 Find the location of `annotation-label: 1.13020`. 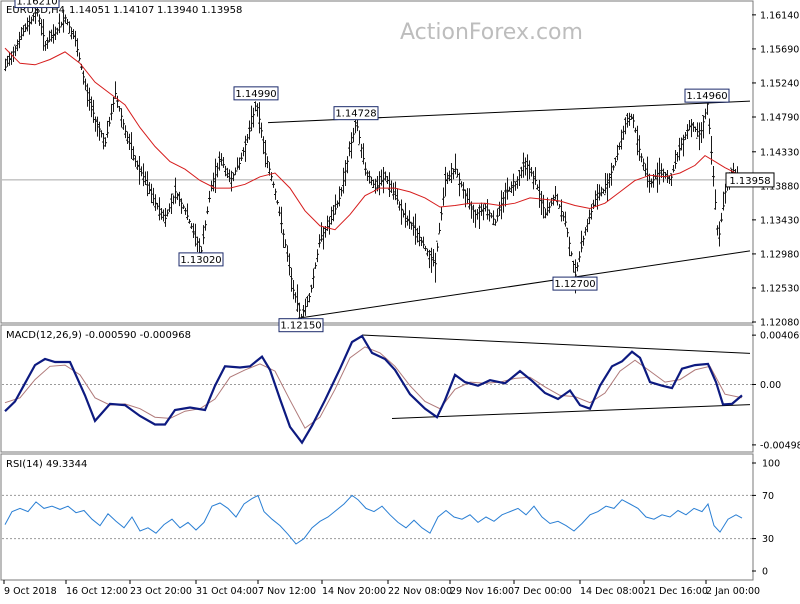

annotation-label: 1.13020 is located at coordinates (200, 260).